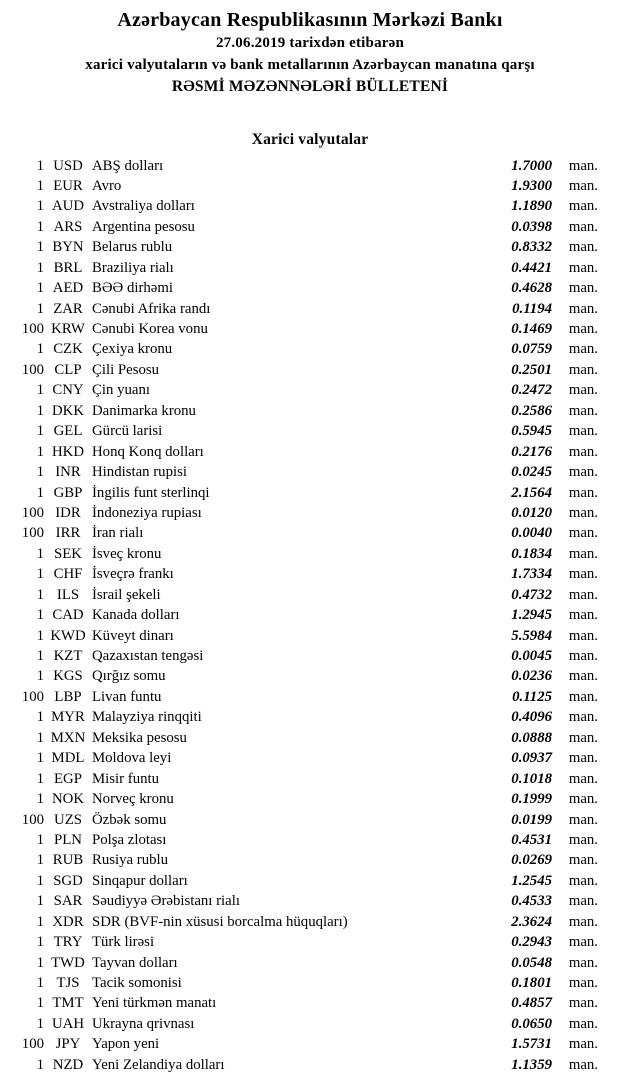 The height and width of the screenshot is (1073, 620). Describe the element at coordinates (139, 472) in the screenshot. I see `currency-name: Hindistan rupisi` at that location.